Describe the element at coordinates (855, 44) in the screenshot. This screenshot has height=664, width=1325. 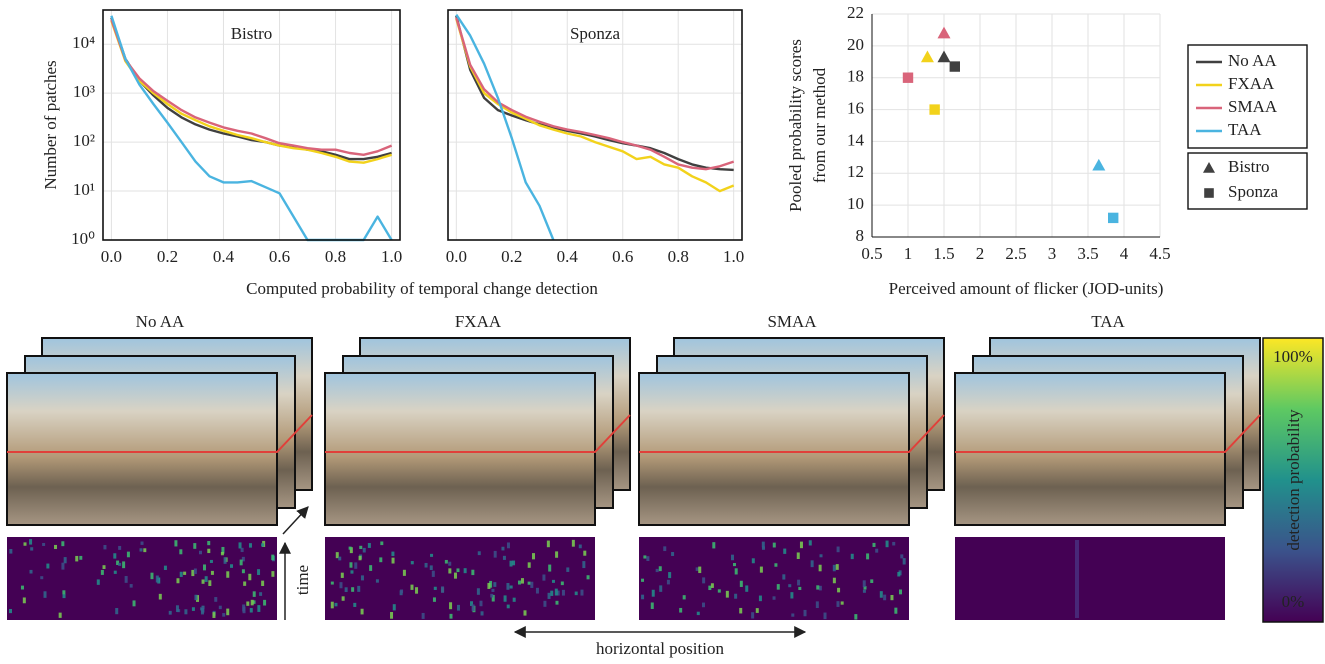
I see `y-tick-label: 20` at that location.